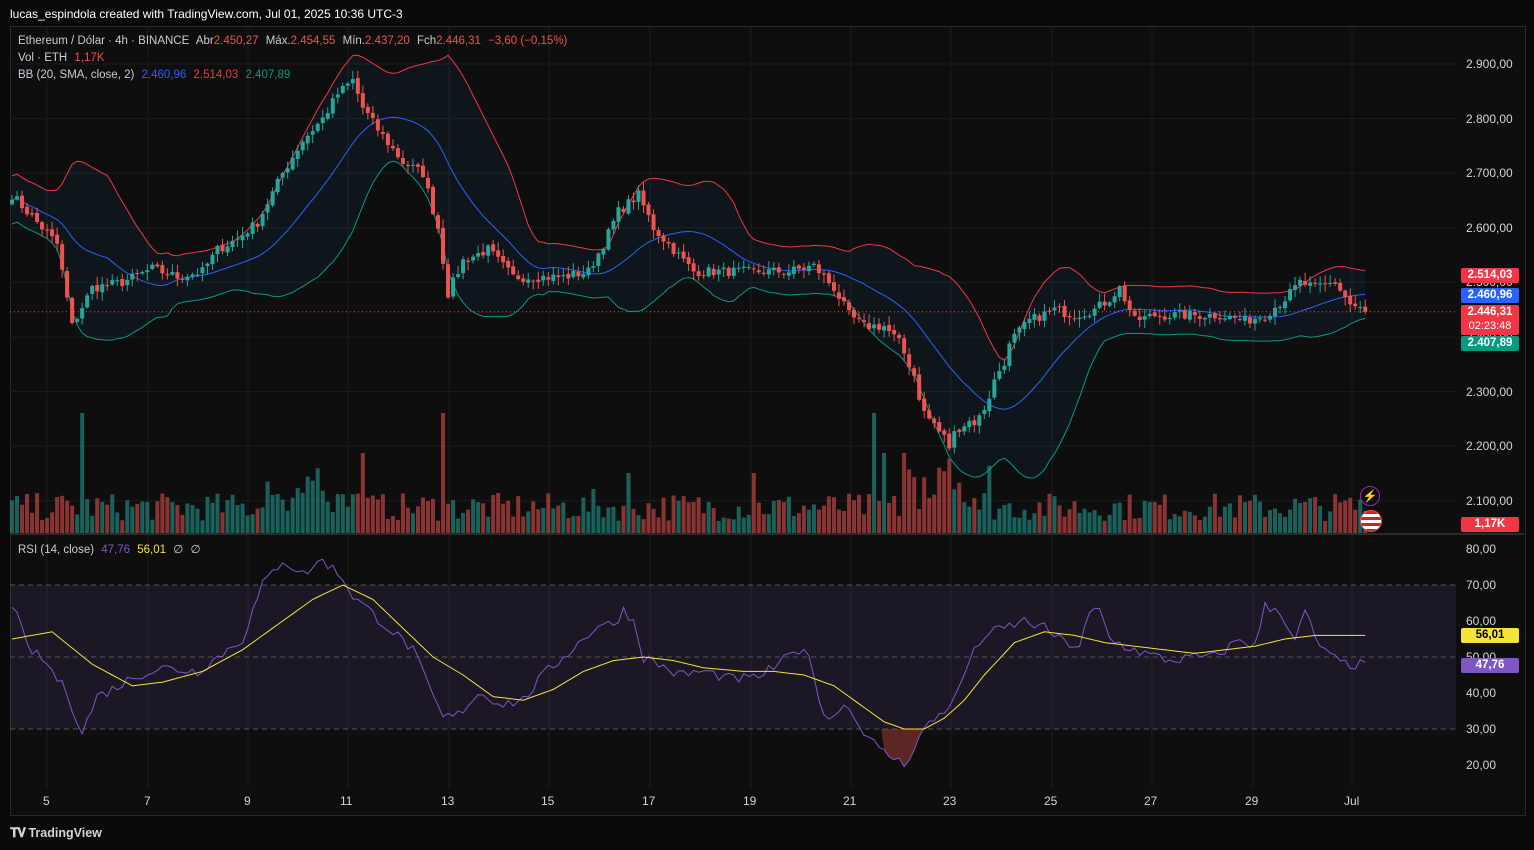 The image size is (1534, 850). What do you see at coordinates (1481, 585) in the screenshot?
I see `rsi-tick-label: 70,00` at bounding box center [1481, 585].